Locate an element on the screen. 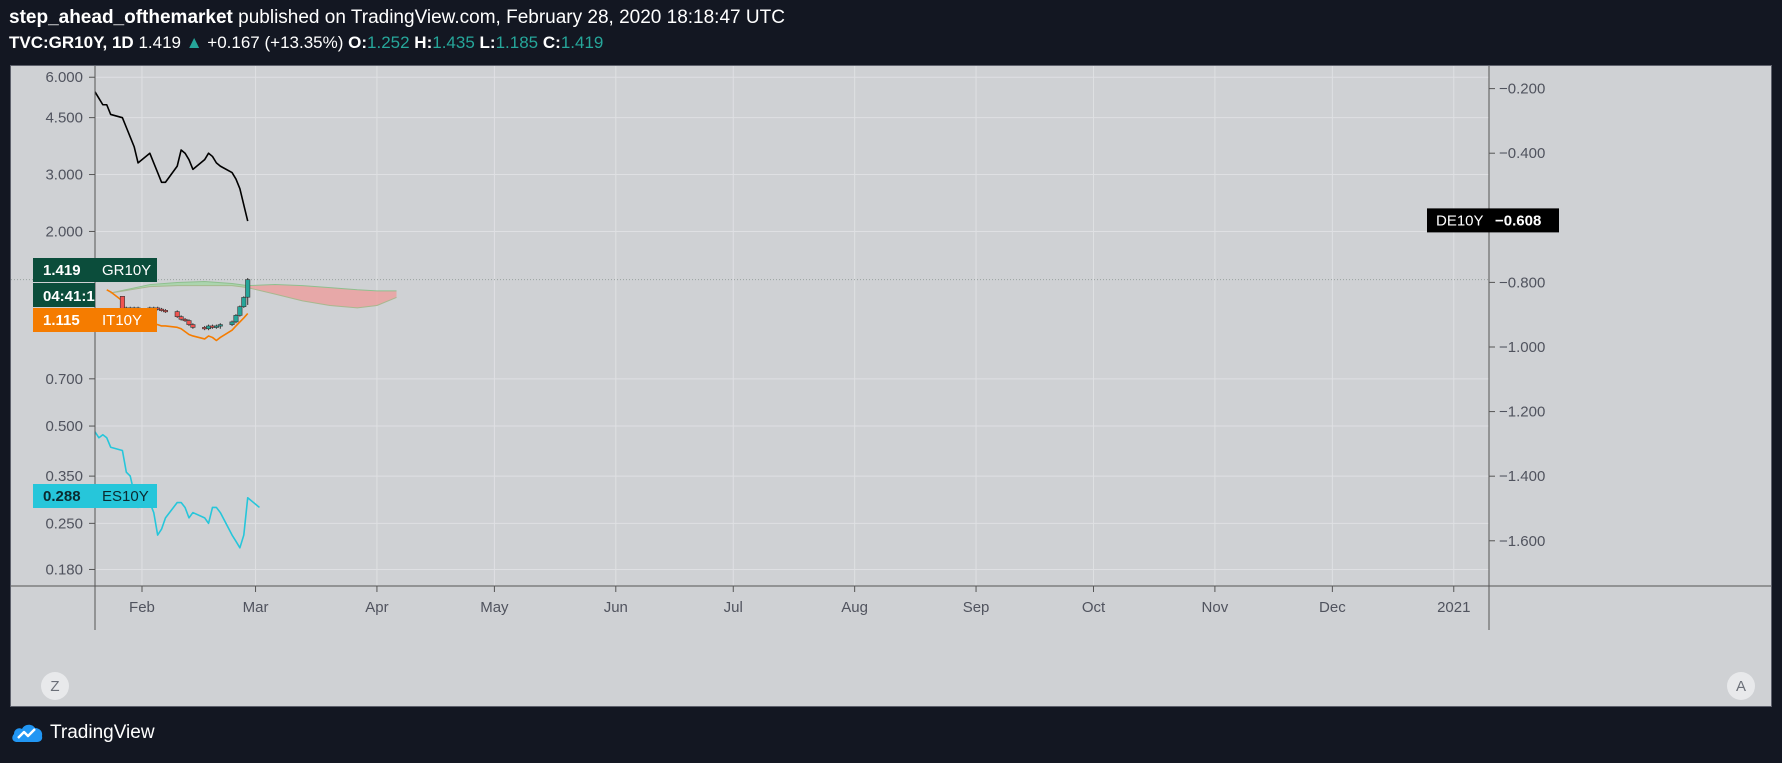 This screenshot has width=1782, height=763. es10y-name-box is located at coordinates (126, 496).